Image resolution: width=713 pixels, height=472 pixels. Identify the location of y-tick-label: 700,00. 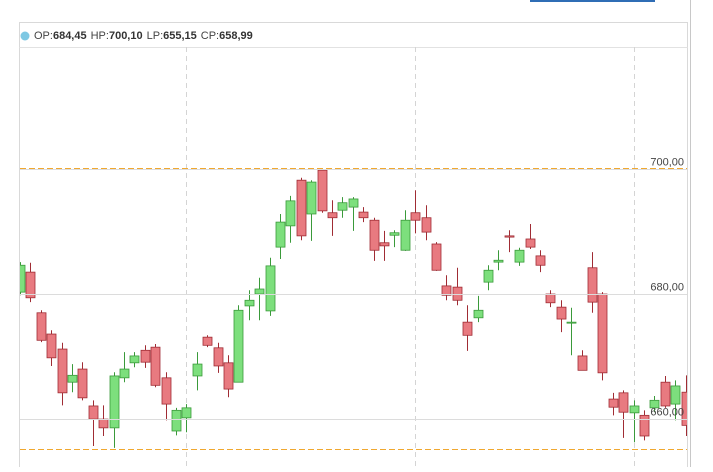
(667, 162).